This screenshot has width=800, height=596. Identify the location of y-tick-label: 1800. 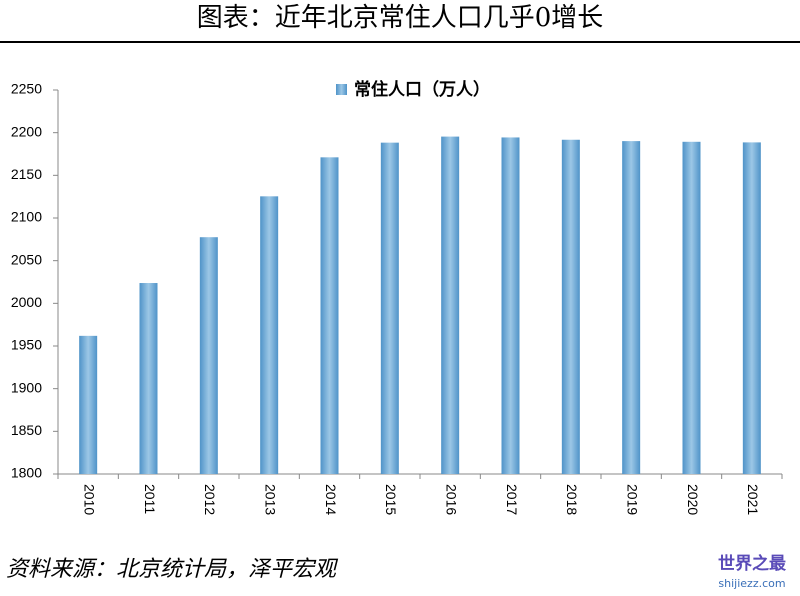
(26, 473).